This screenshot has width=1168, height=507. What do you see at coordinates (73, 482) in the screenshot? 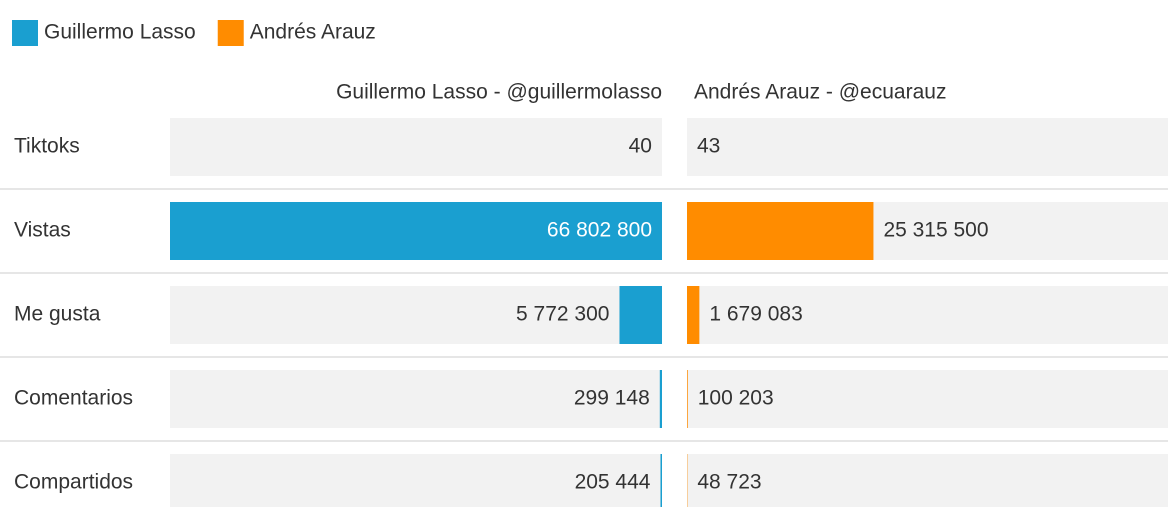
I see `row-label: Compartidos` at bounding box center [73, 482].